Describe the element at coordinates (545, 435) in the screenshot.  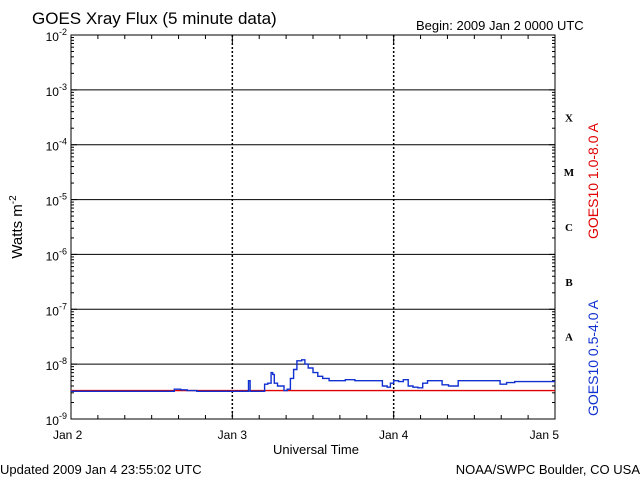
I see `x-tick-label: Jan 5` at that location.